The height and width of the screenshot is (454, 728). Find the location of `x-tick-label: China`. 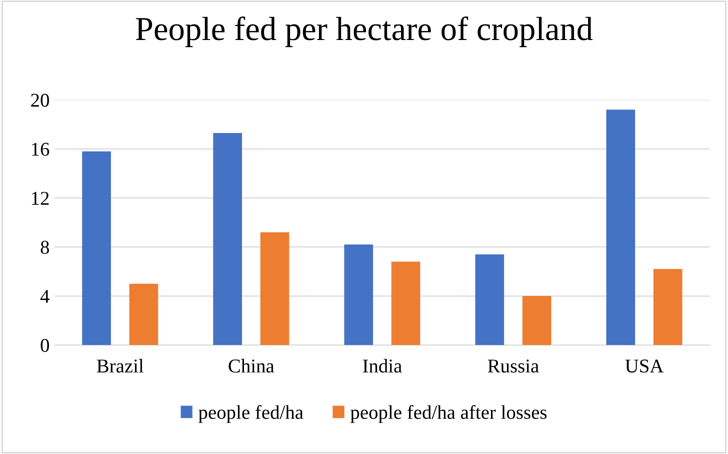

x-tick-label: China is located at coordinates (251, 365).